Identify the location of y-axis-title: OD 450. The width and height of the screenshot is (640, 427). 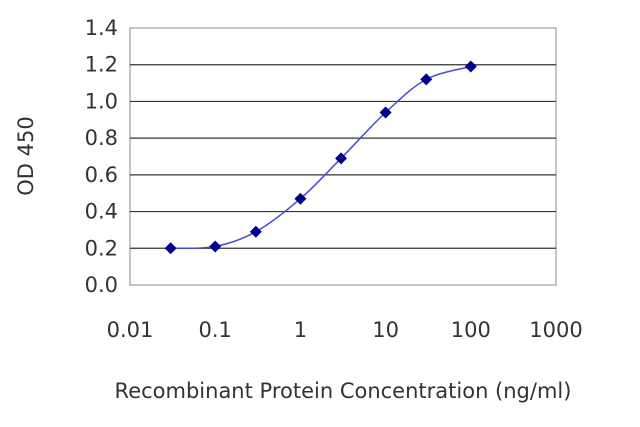
(26, 155).